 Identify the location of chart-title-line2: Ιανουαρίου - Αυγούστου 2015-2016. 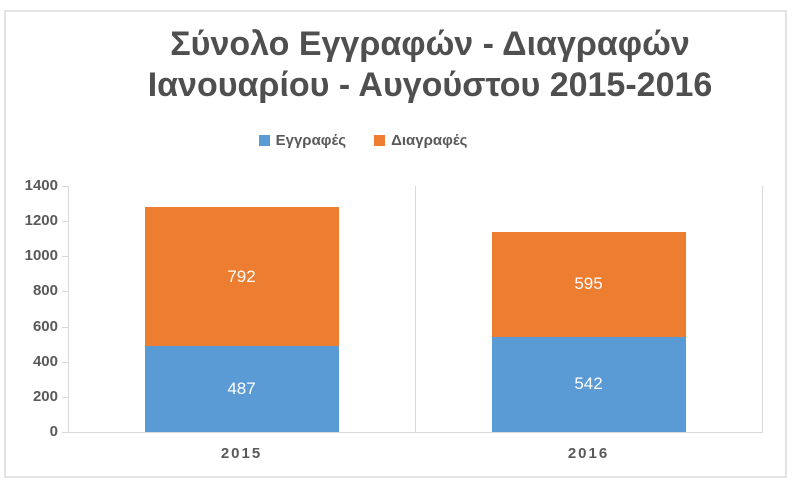
(430, 85).